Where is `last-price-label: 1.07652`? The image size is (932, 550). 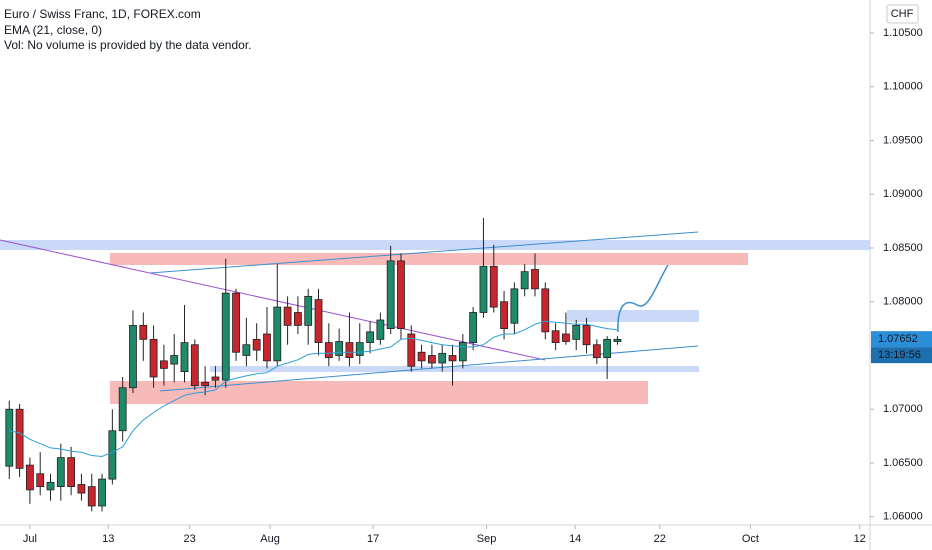
last-price-label: 1.07652 is located at coordinates (898, 339).